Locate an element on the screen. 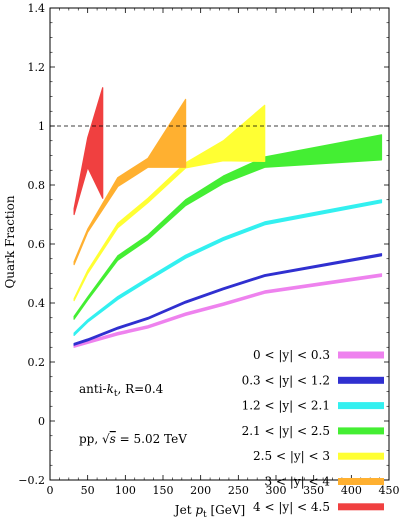 The height and width of the screenshot is (520, 407). legend-label: 2.1 < |y| < 2.5 is located at coordinates (286, 431).